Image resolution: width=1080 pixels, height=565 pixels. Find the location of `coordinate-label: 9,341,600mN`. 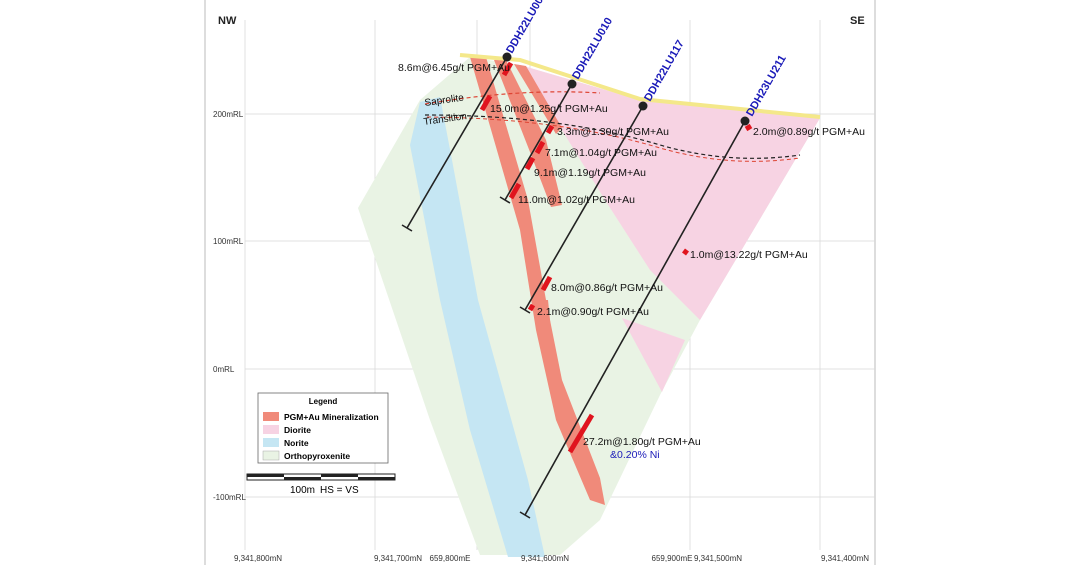

coordinate-label: 9,341,600mN is located at coordinates (545, 558).